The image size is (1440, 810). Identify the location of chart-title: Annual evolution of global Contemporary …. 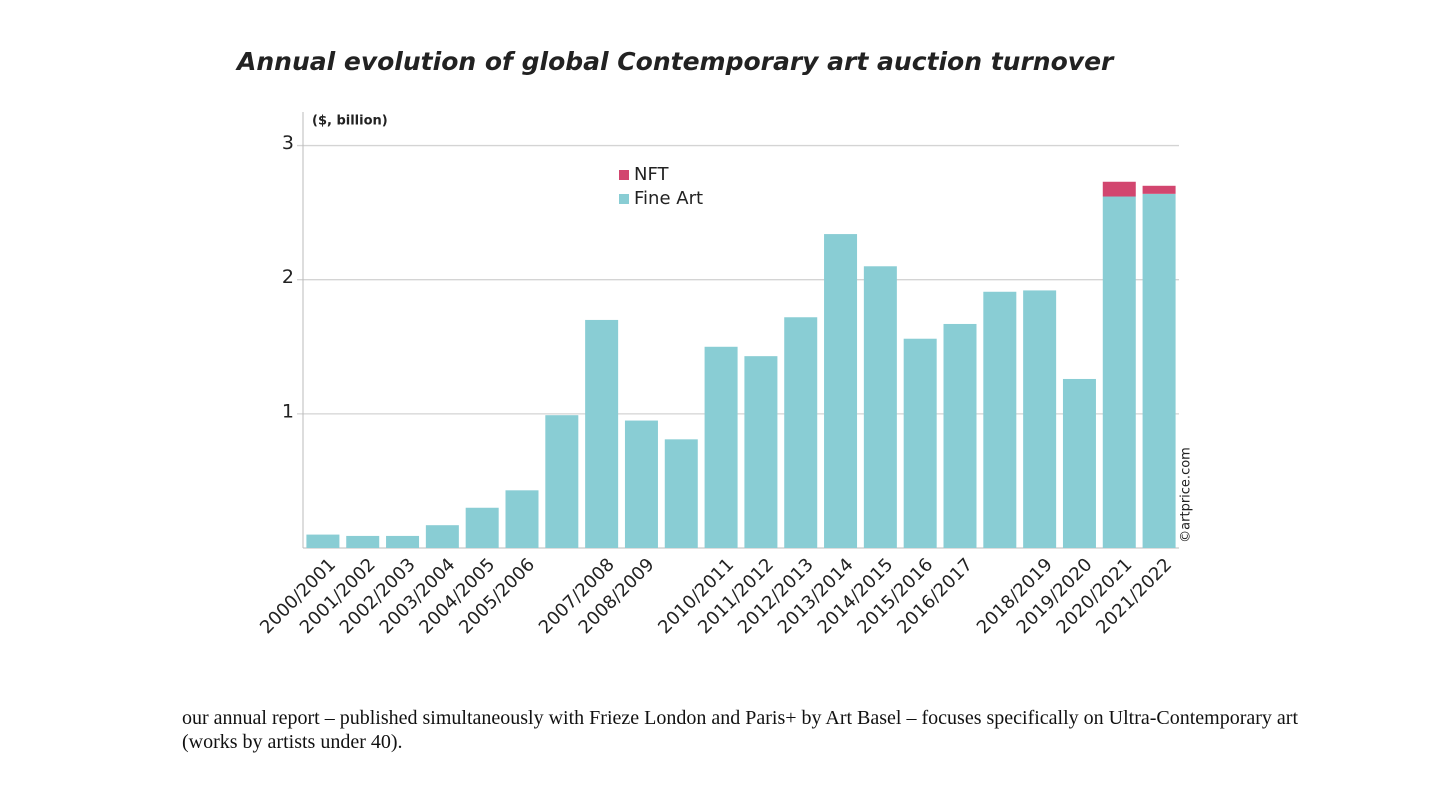
(675, 61).